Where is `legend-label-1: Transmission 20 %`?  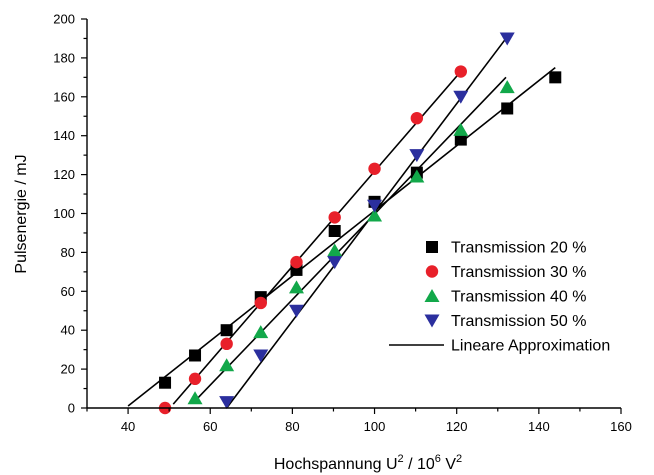
legend-label-1: Transmission 20 % is located at coordinates (518, 248).